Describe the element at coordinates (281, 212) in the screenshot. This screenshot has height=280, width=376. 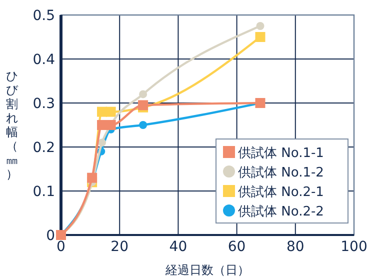
I see `legend-label: 供試体 No.2-2` at that location.